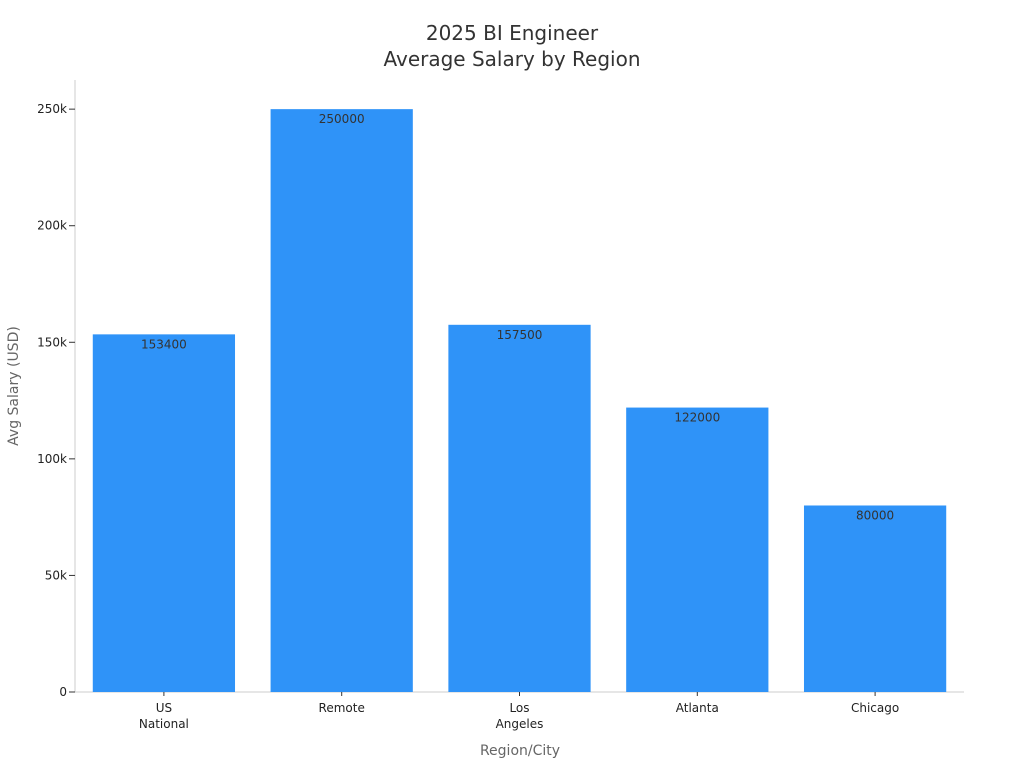 This screenshot has height=768, width=1024. I want to click on x-tick-label-line: Chicago, so click(875, 708).